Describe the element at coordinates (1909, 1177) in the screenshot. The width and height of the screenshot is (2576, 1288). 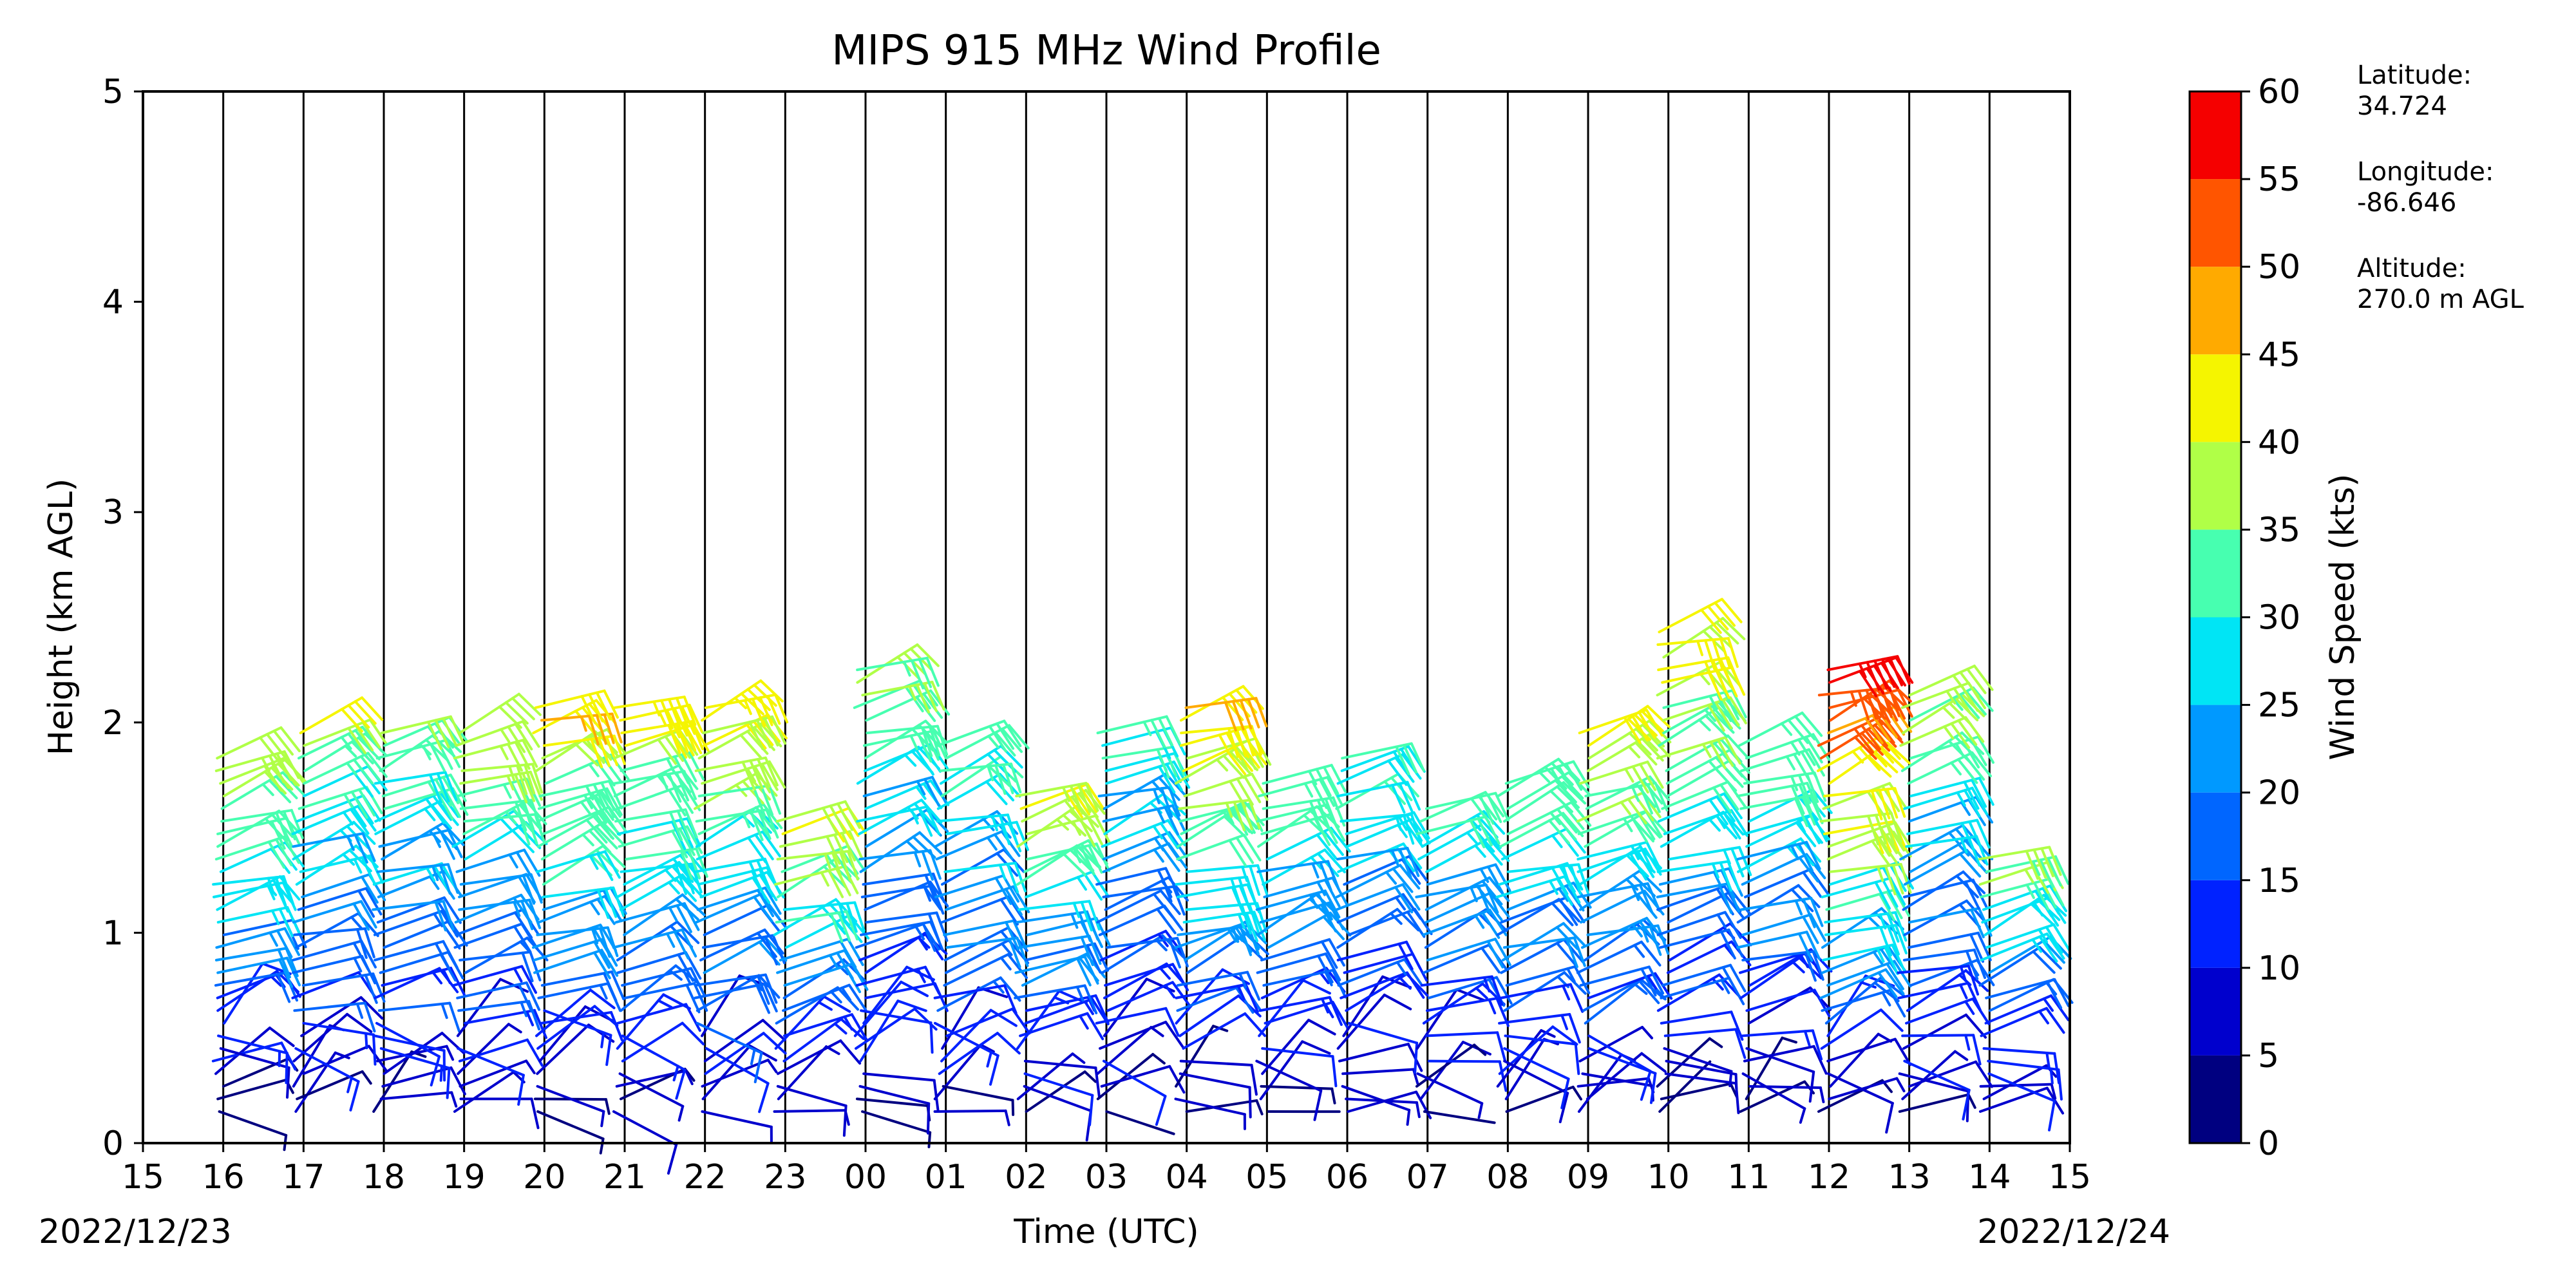
I see `x-tick-label: 13` at that location.